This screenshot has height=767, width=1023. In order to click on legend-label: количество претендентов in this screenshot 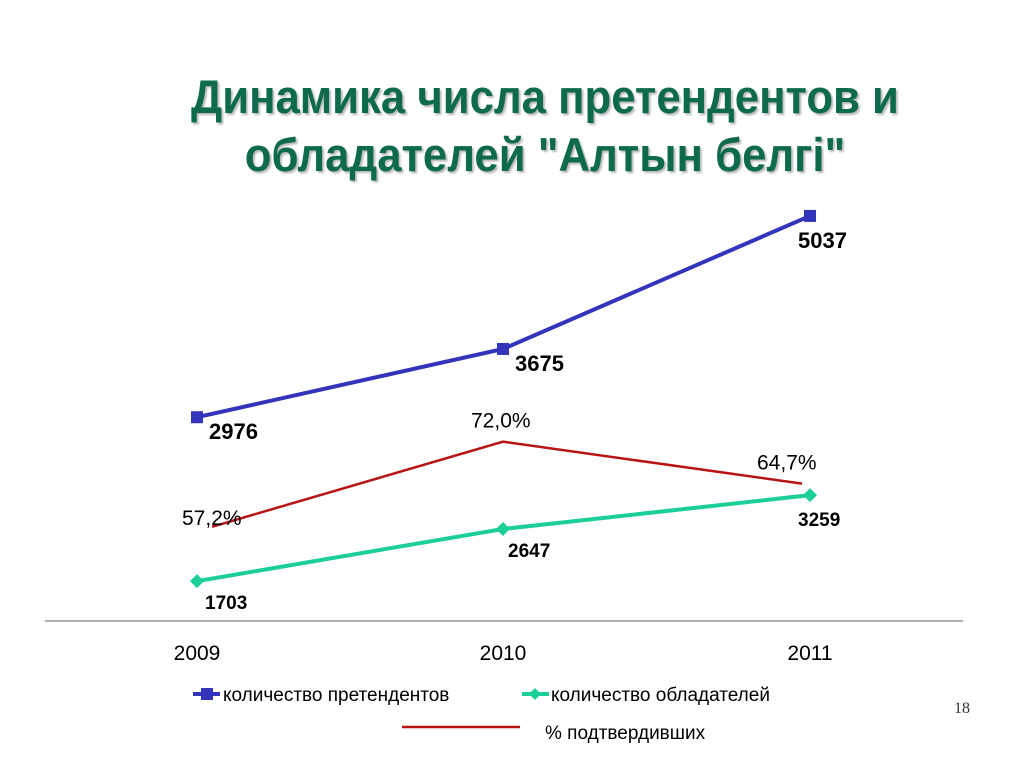, I will do `click(336, 695)`.